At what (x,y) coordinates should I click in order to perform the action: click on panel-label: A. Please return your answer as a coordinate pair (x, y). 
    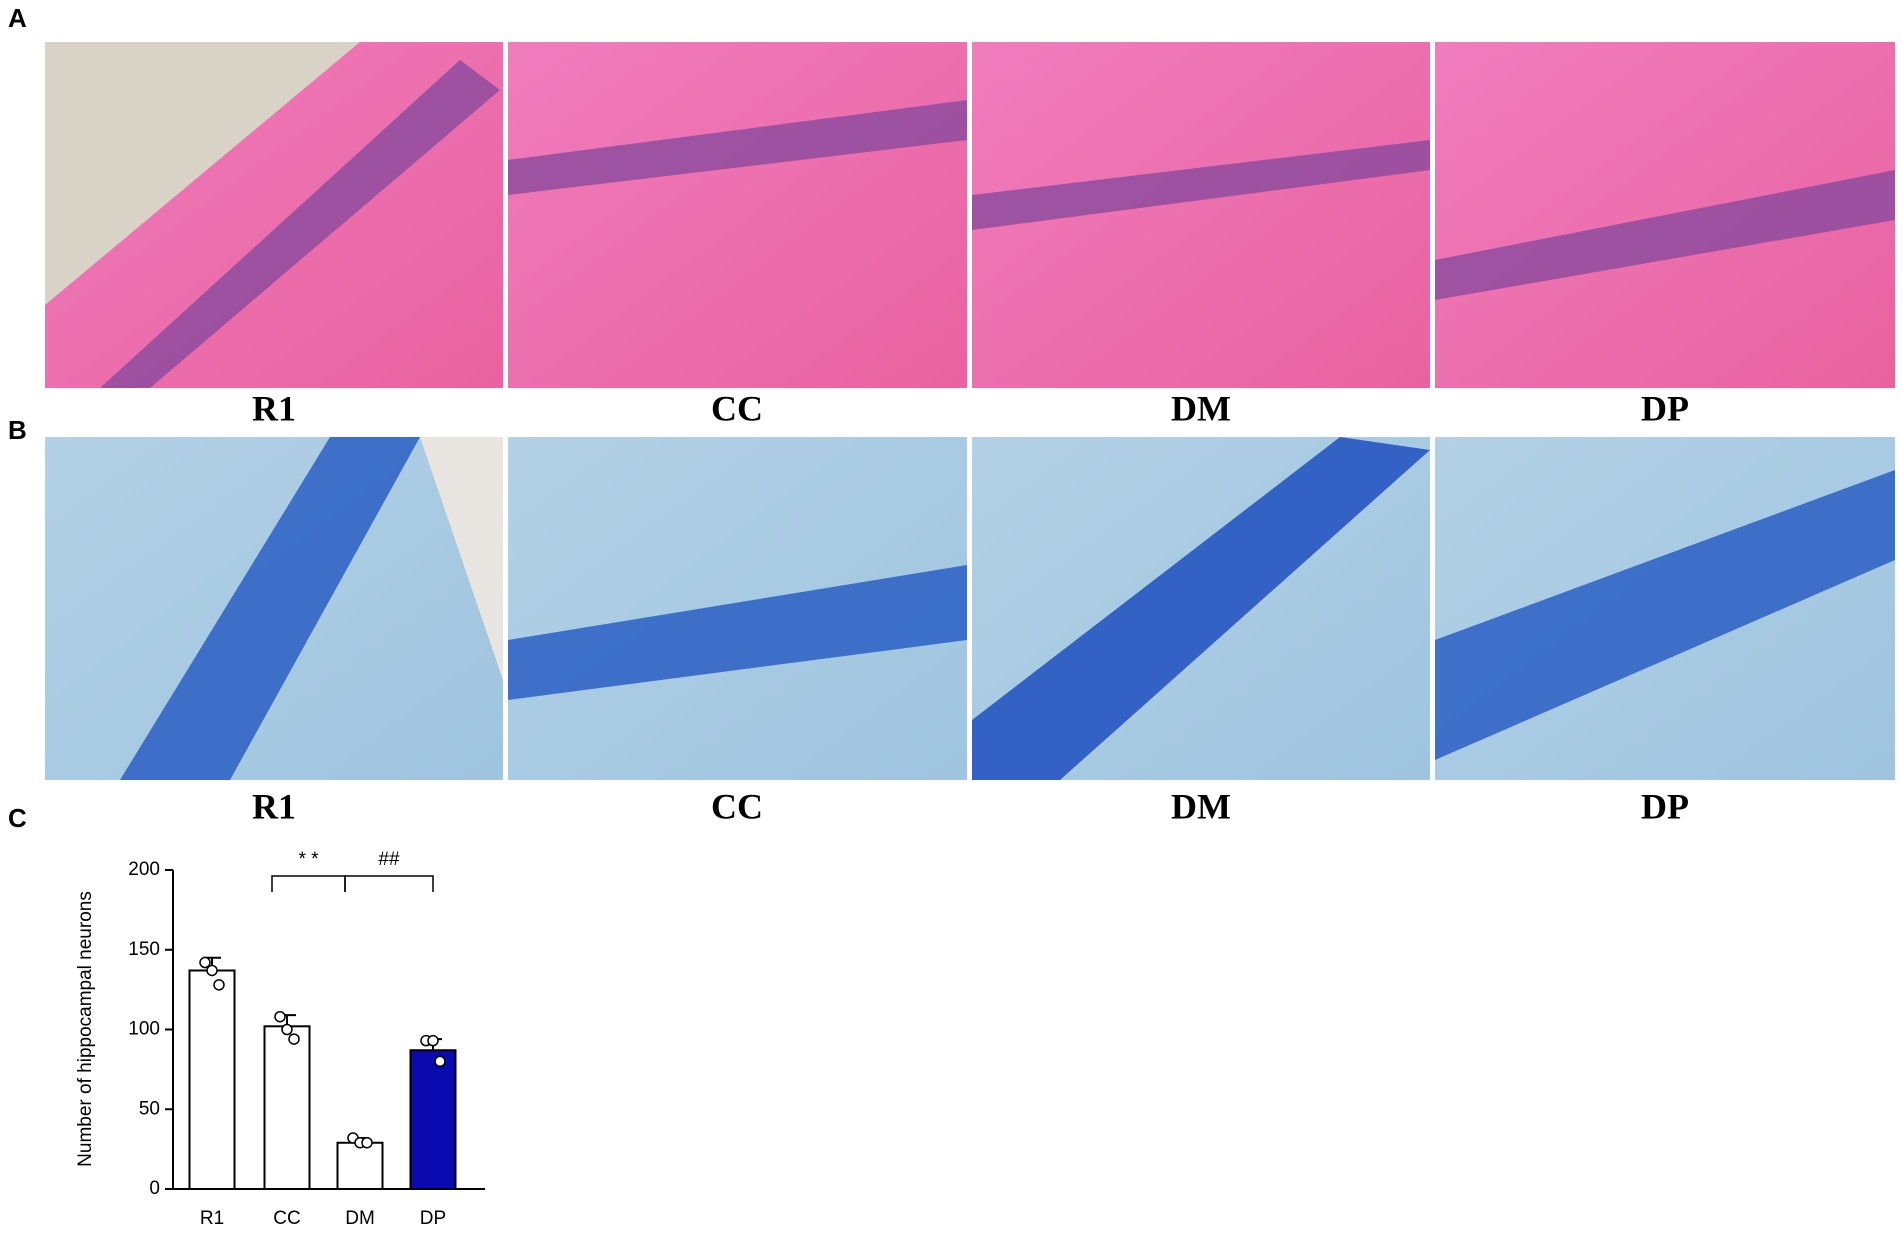
    Looking at the image, I should click on (17, 18).